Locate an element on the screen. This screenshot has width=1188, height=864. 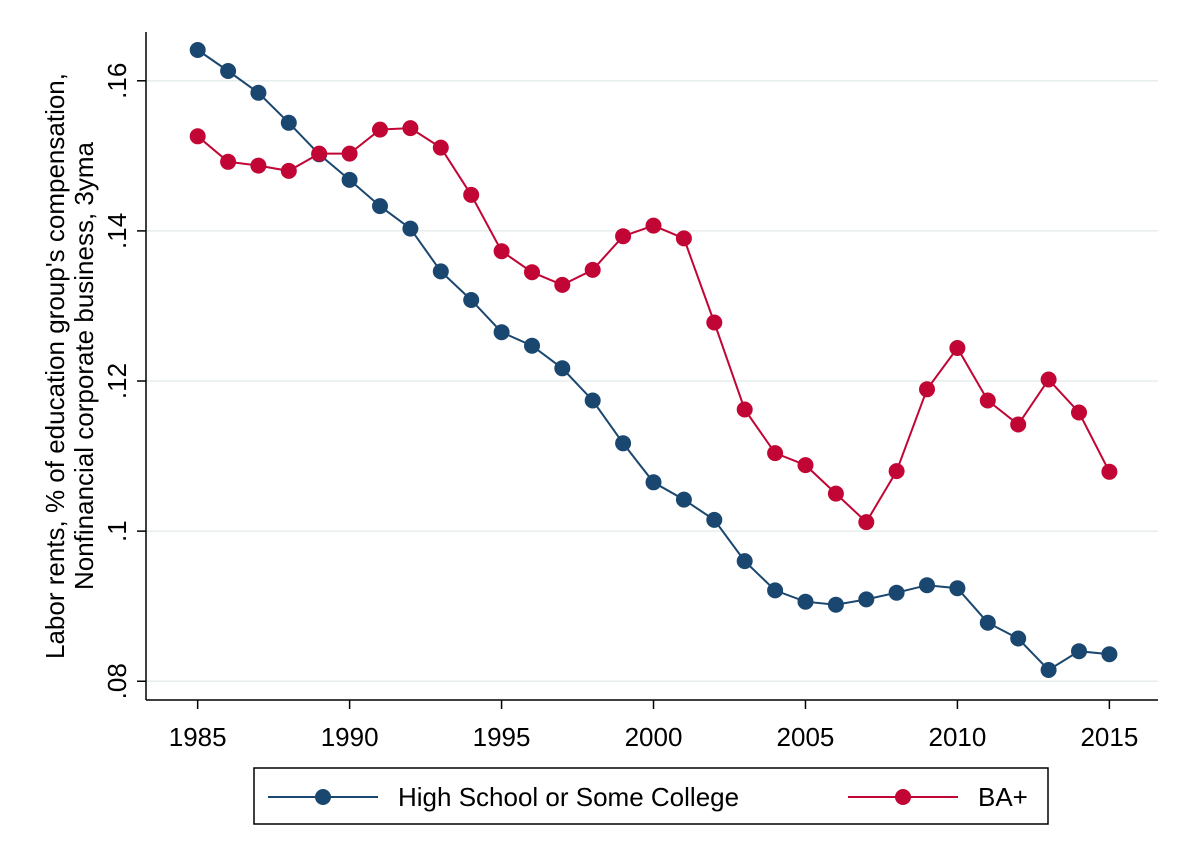
series-0-point-2001 is located at coordinates (683, 499).